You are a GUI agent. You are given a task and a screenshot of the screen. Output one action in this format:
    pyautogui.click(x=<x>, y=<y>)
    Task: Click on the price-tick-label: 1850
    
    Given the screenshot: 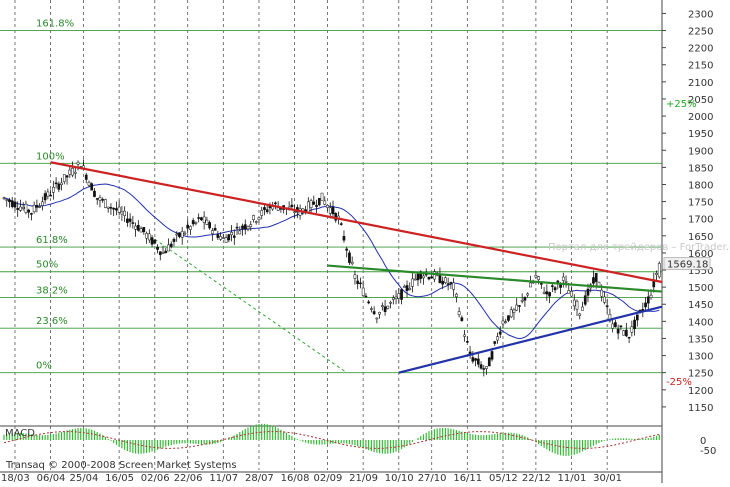 What is the action you would take?
    pyautogui.click(x=700, y=168)
    